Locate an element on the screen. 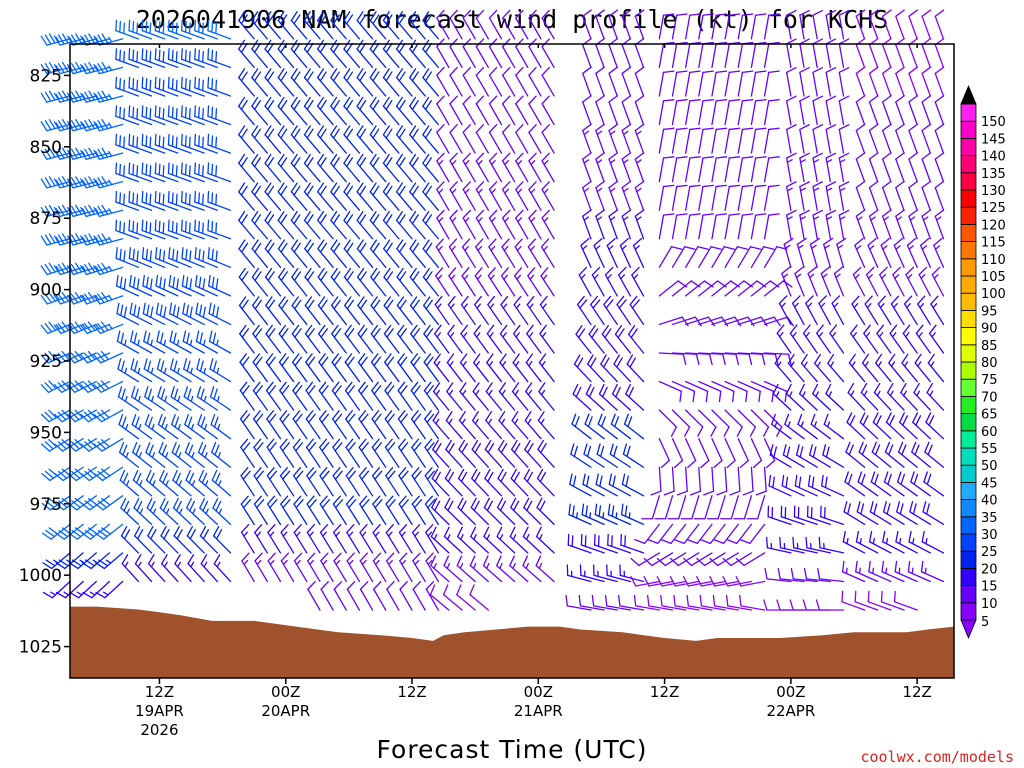 This screenshot has width=1024, height=768. y-tick-label: 825 is located at coordinates (46, 76).